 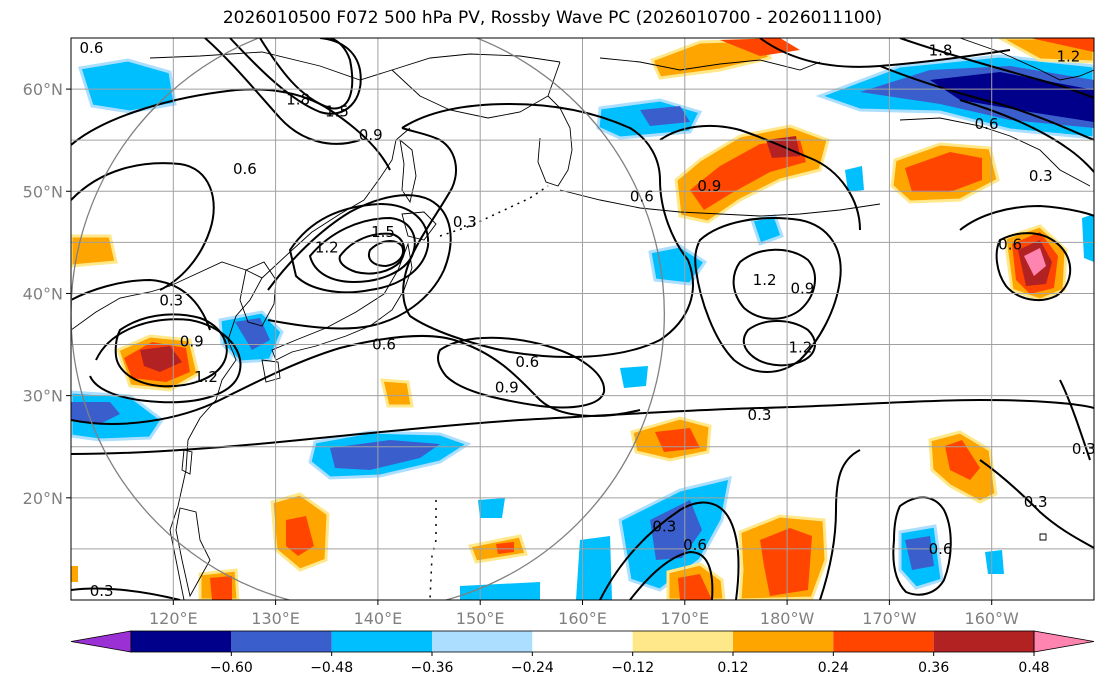 I want to click on coastline-hokkaido, so click(x=419, y=226).